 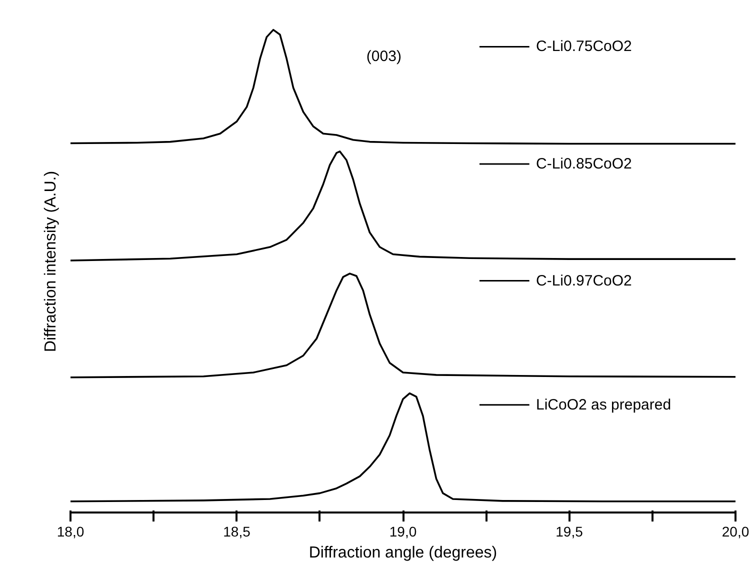 I want to click on annotation: (003), so click(x=384, y=56).